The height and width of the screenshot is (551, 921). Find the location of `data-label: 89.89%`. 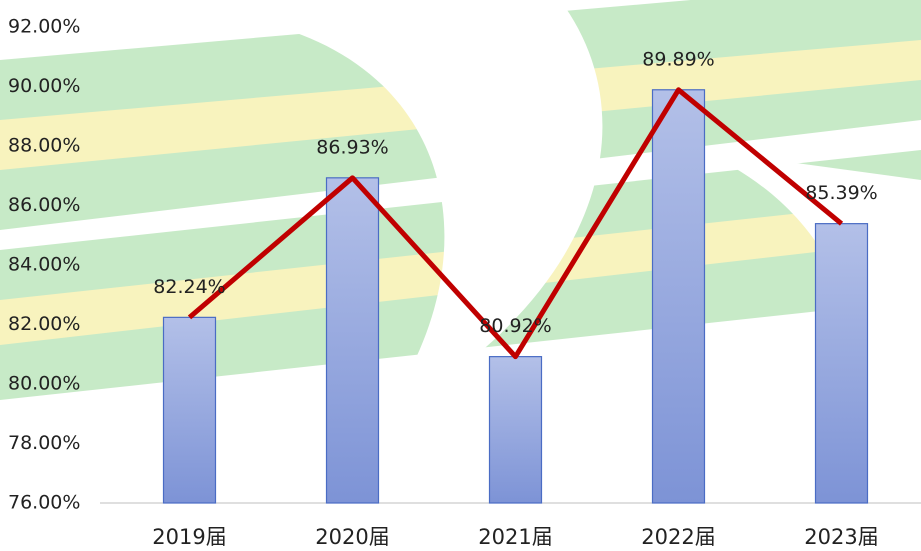

data-label: 89.89% is located at coordinates (678, 59).